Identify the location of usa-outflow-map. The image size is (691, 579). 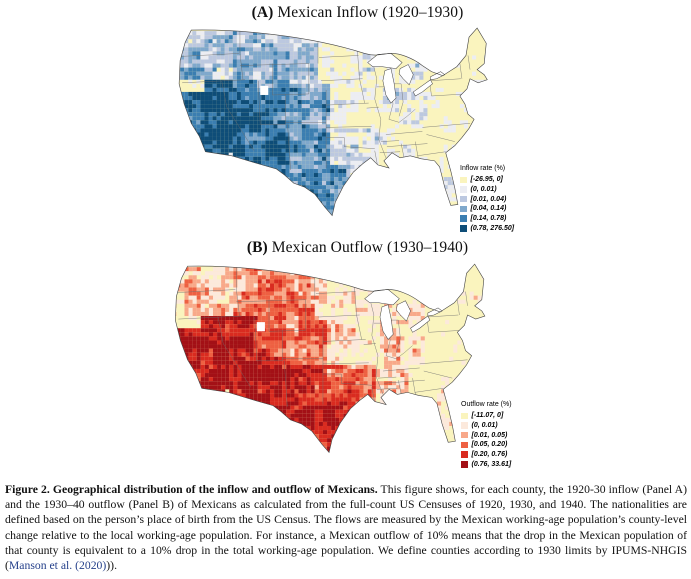
(330, 358).